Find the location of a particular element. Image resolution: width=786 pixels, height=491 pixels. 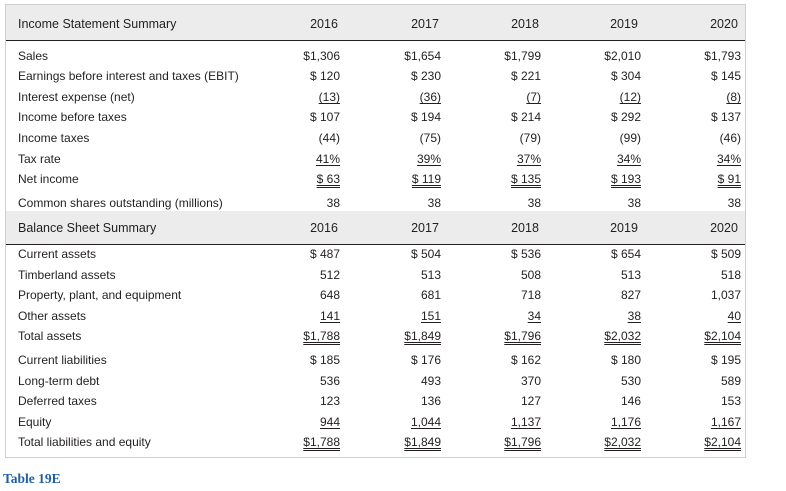

balance_rows-value-1-1: 513 is located at coordinates (411, 275).